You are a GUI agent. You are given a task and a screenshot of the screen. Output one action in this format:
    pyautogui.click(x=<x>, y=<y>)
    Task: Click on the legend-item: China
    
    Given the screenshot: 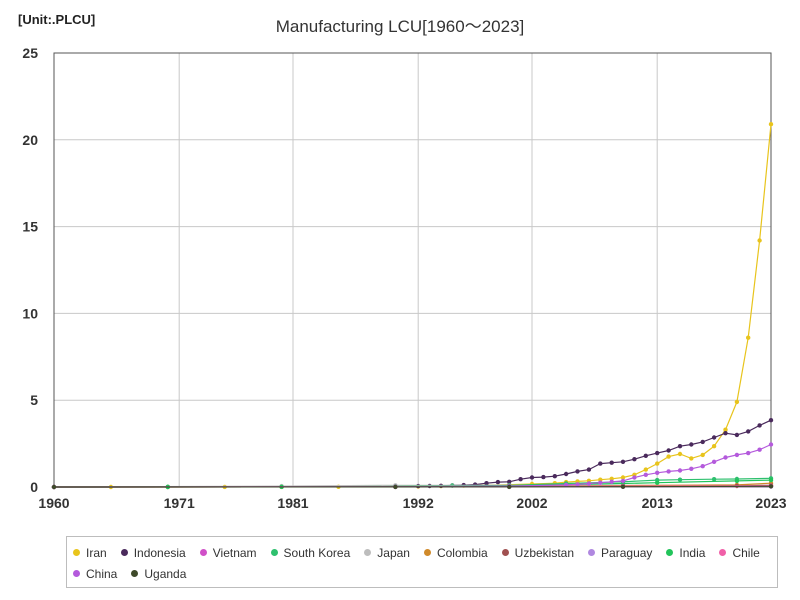 What is the action you would take?
    pyautogui.click(x=95, y=574)
    